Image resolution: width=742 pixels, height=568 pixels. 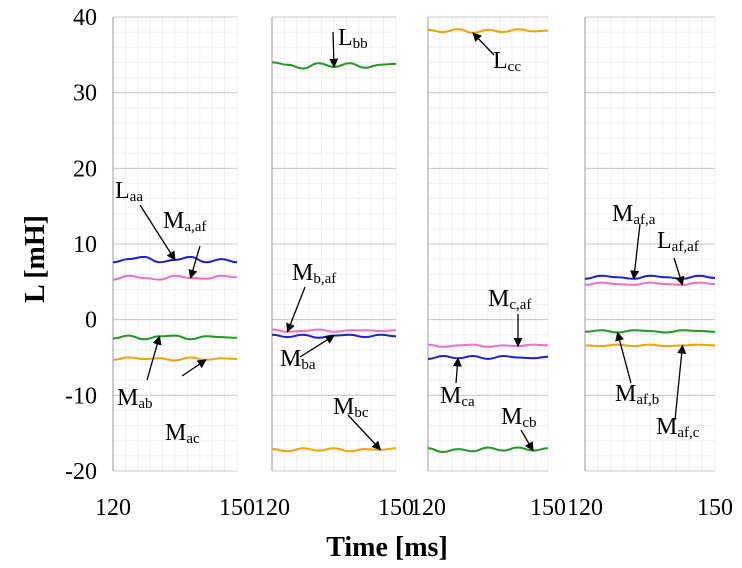 I want to click on y-axis-title: L [mH], so click(x=35, y=259).